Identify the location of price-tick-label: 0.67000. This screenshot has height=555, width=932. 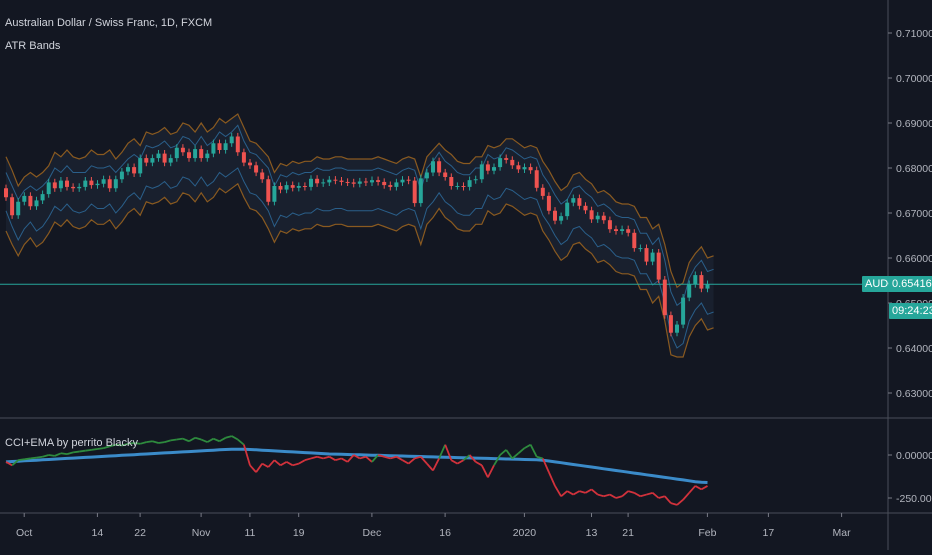
(914, 214).